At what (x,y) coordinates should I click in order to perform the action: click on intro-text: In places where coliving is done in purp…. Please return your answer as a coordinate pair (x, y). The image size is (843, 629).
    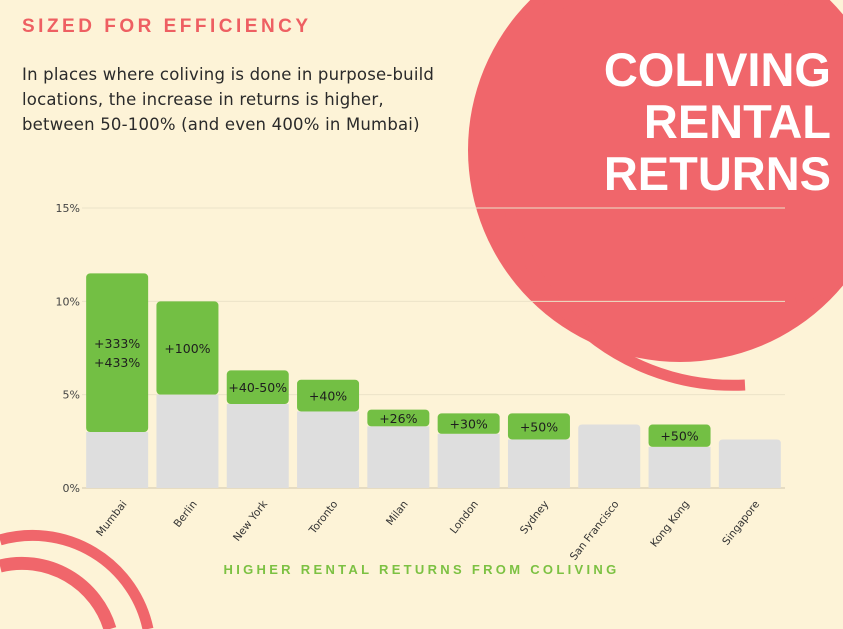
    Looking at the image, I should click on (228, 99).